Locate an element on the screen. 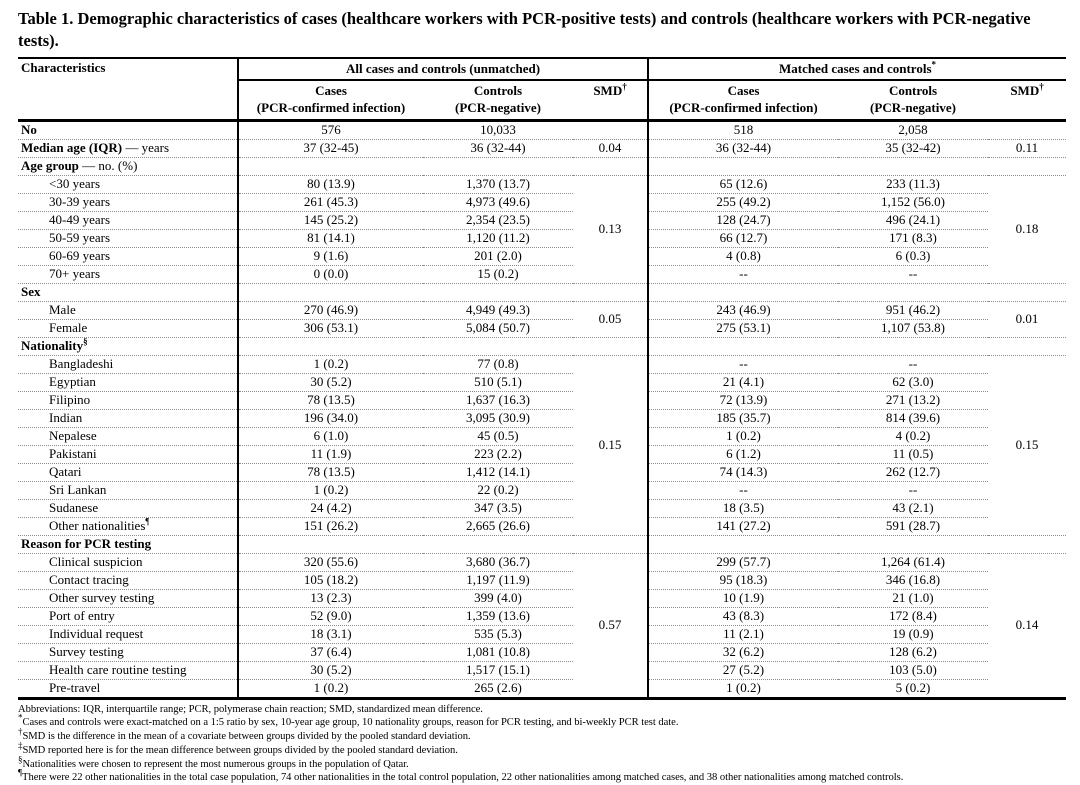 Image resolution: width=1080 pixels, height=785 pixels. cell-value: 1,359 (13.6) is located at coordinates (498, 616).